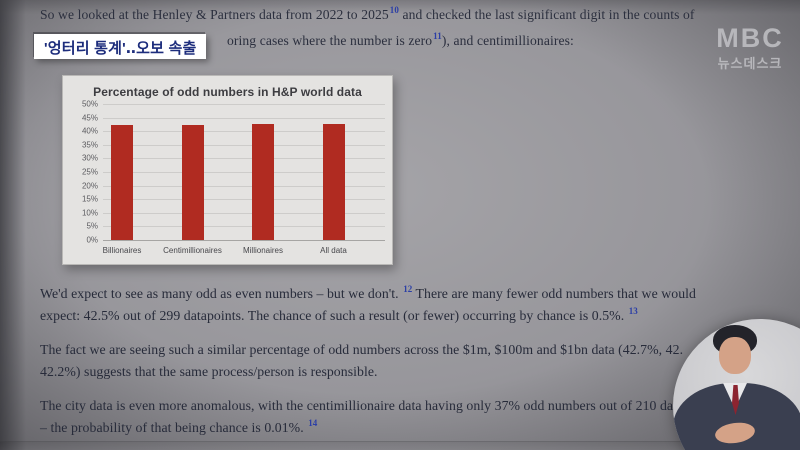 The image size is (800, 450). Describe the element at coordinates (633, 311) in the screenshot. I see `footnote-link: 13` at that location.